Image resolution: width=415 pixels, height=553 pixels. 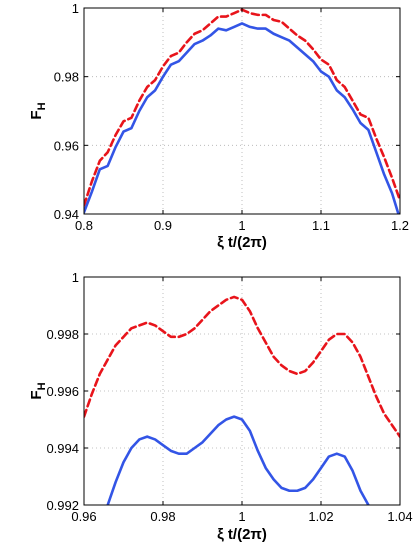 I want to click on bottom-chart-y-tick-label: 1, so click(x=75, y=277).